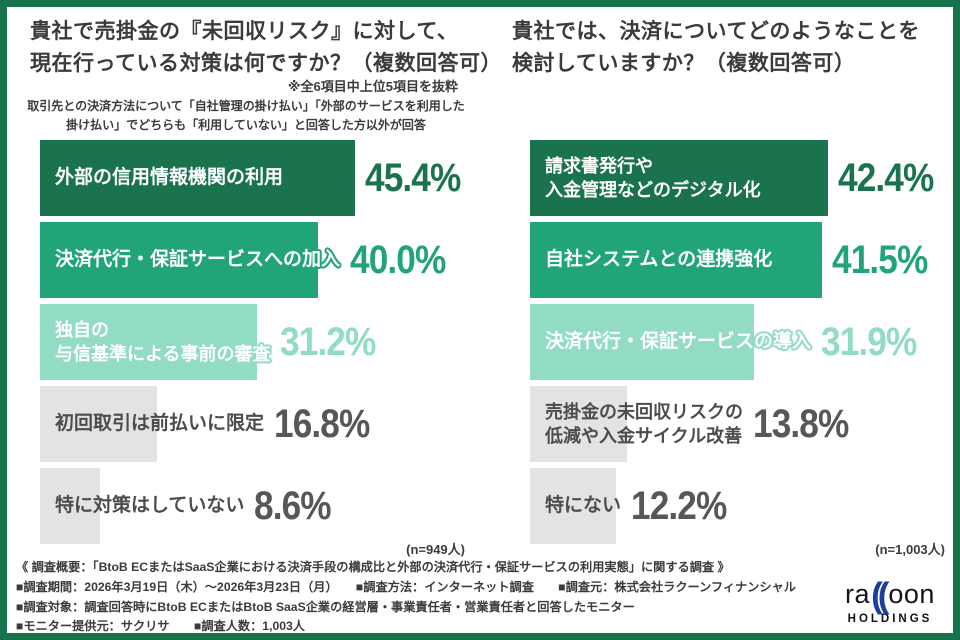 The width and height of the screenshot is (960, 640). Describe the element at coordinates (372, 86) in the screenshot. I see `left-note-excerpt: ※全6項目中上位5項目を抜粋` at that location.